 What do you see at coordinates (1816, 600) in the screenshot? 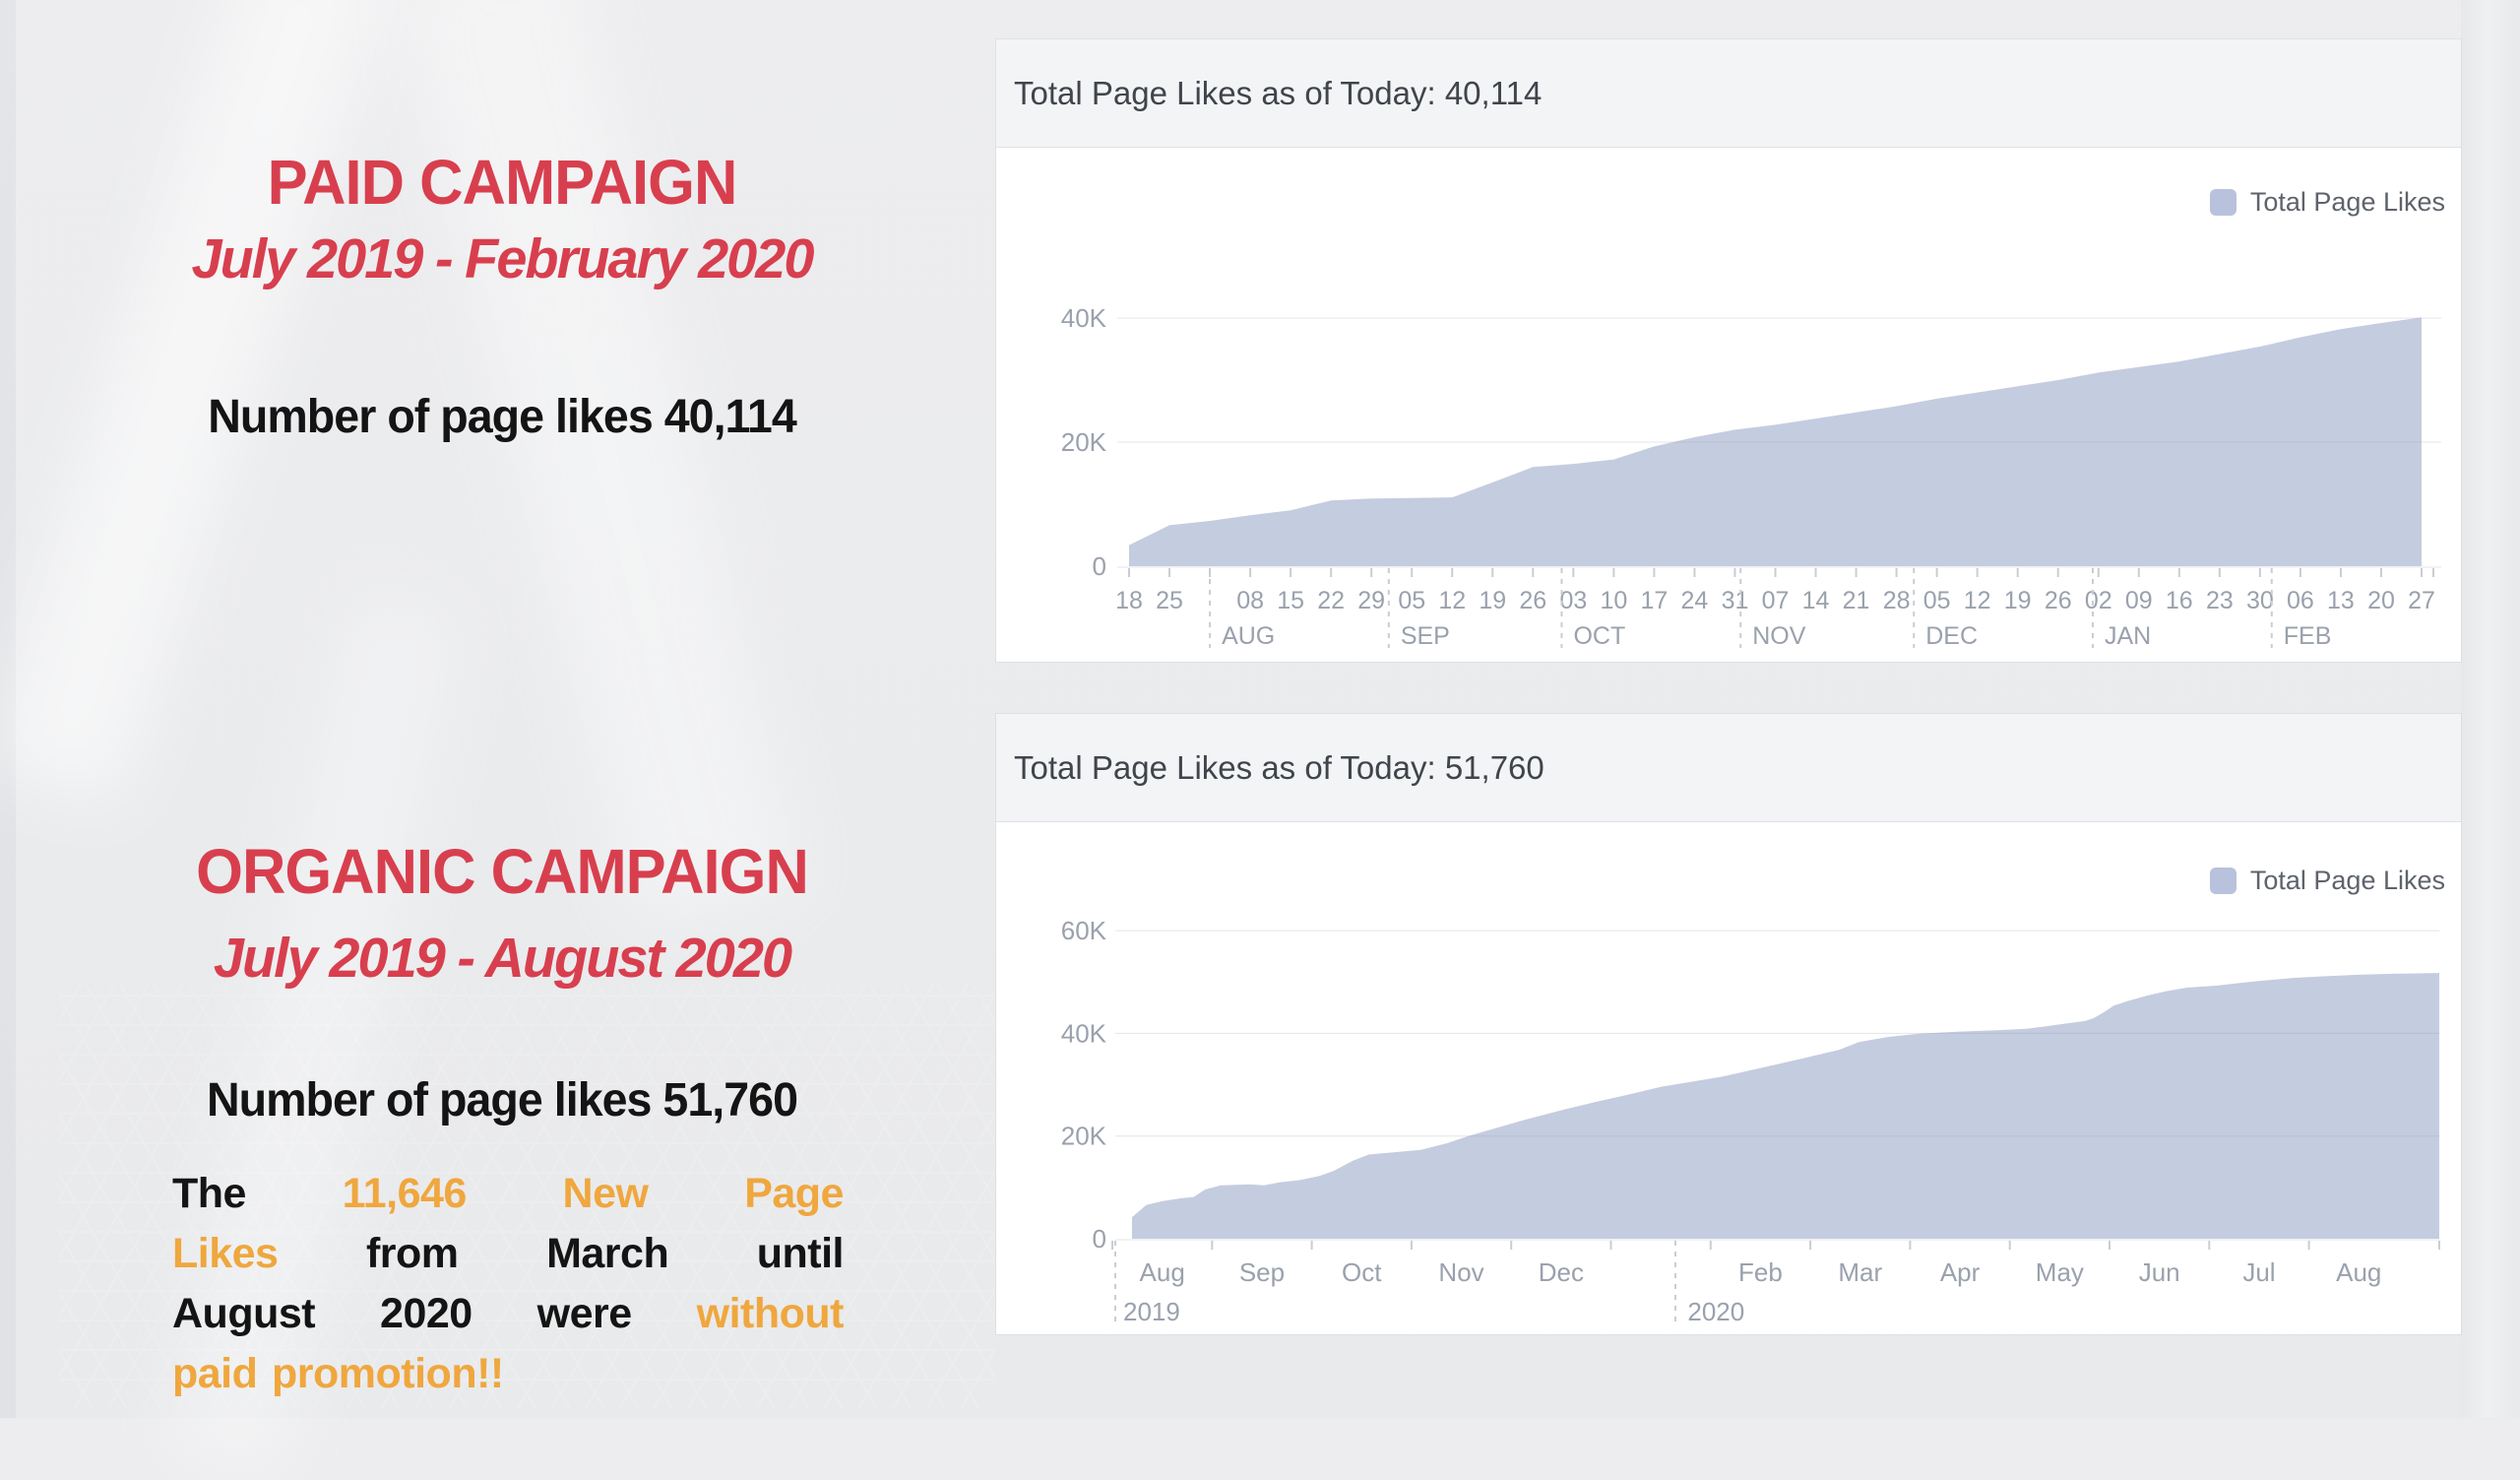
I see `svg-text: 14` at bounding box center [1816, 600].